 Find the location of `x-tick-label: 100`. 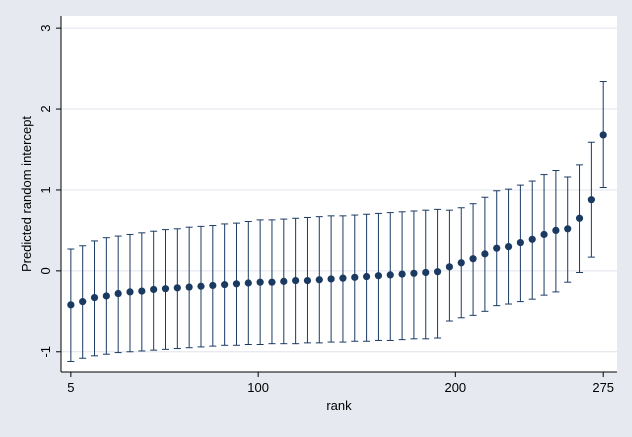

x-tick-label: 100 is located at coordinates (258, 387).